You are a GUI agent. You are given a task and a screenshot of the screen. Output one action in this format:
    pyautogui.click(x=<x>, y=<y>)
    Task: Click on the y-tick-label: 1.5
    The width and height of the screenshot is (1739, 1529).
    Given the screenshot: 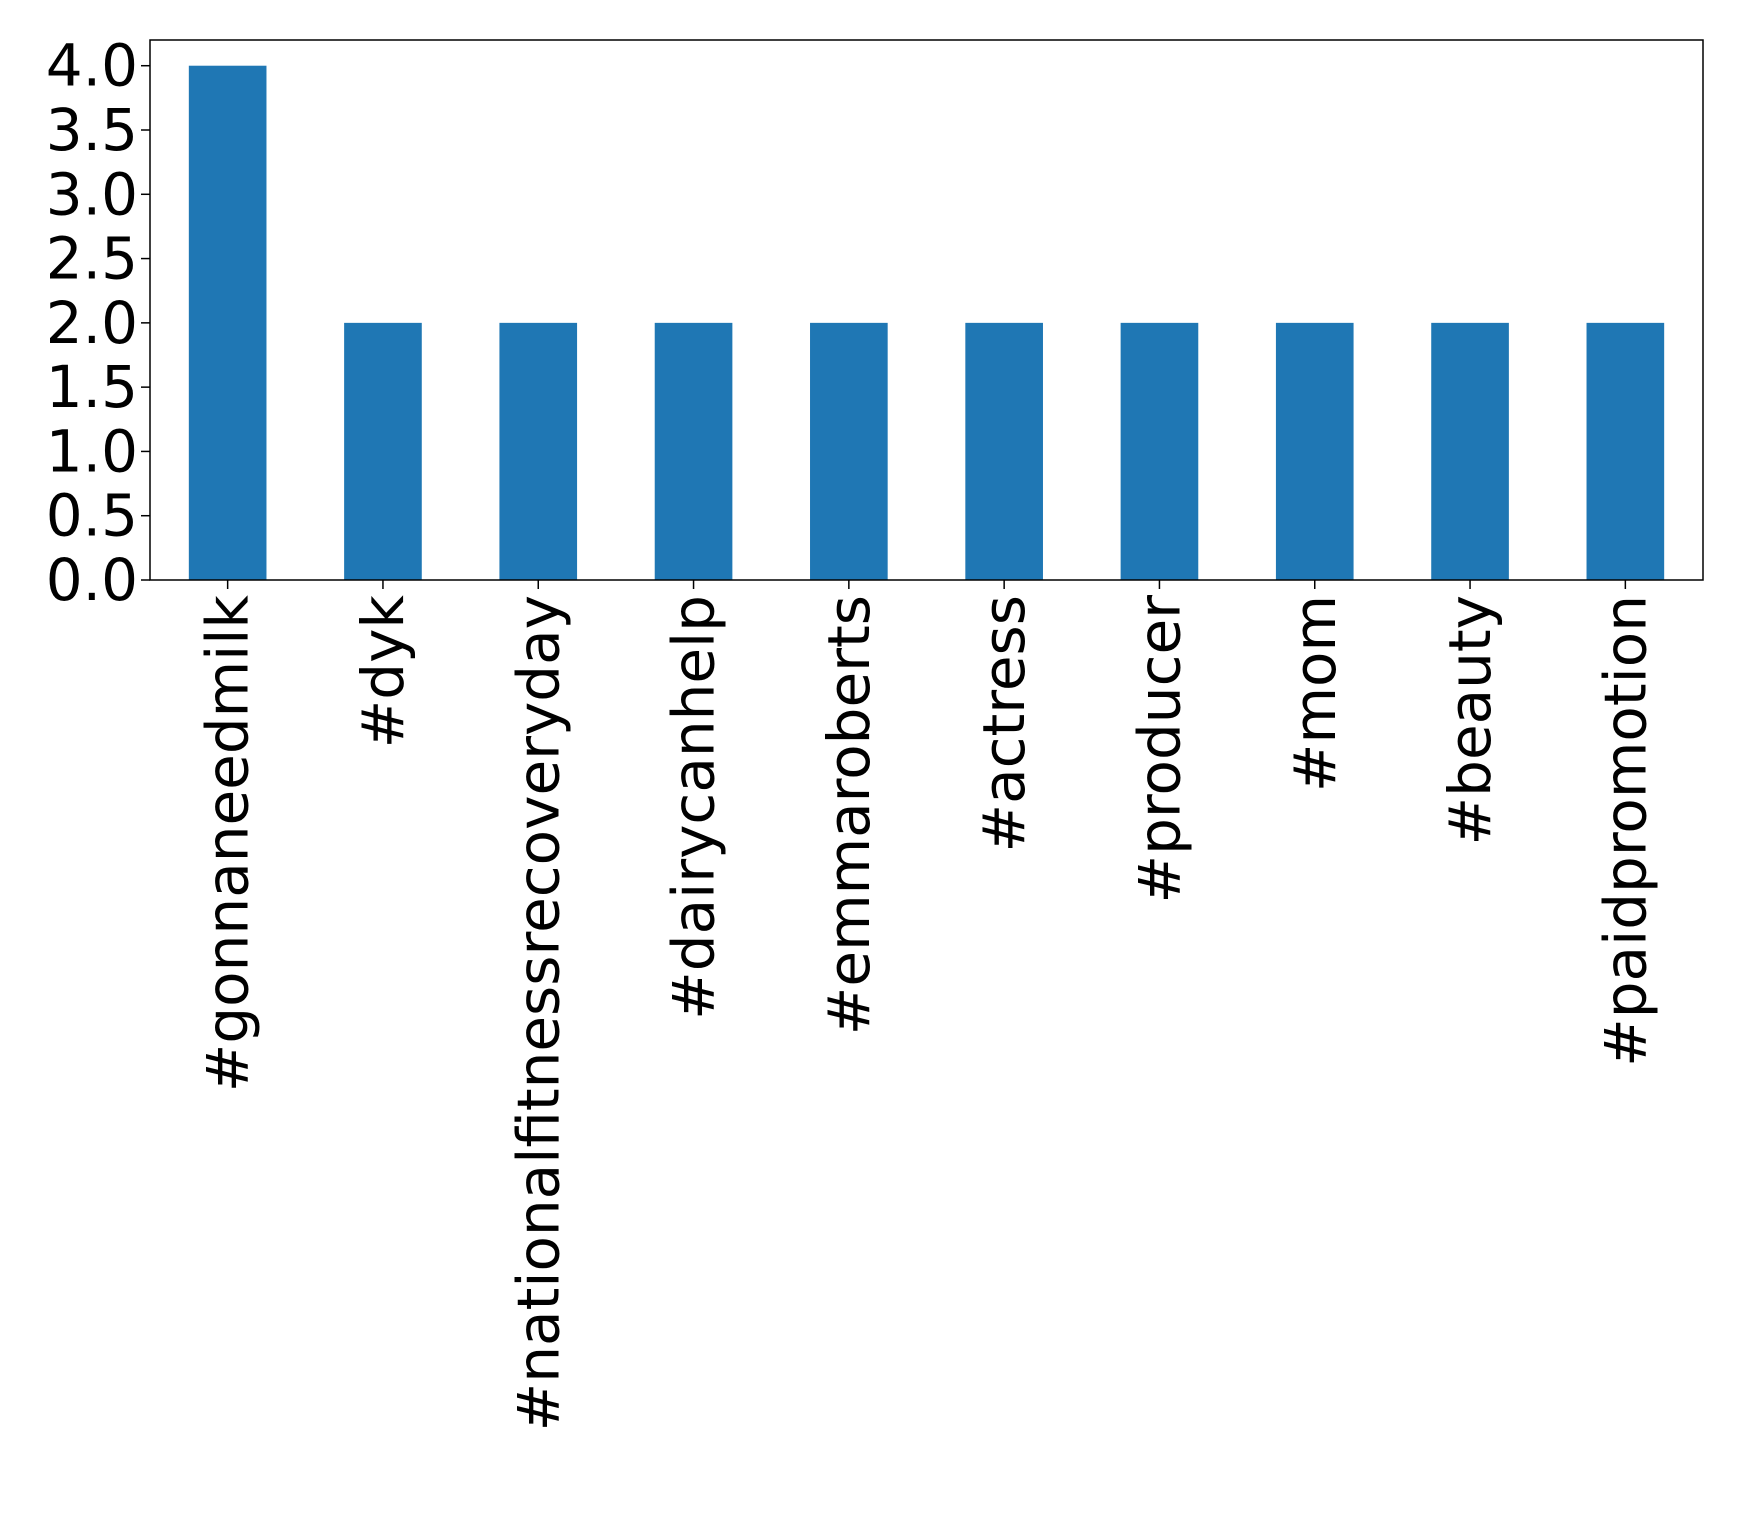 What is the action you would take?
    pyautogui.click(x=92, y=387)
    